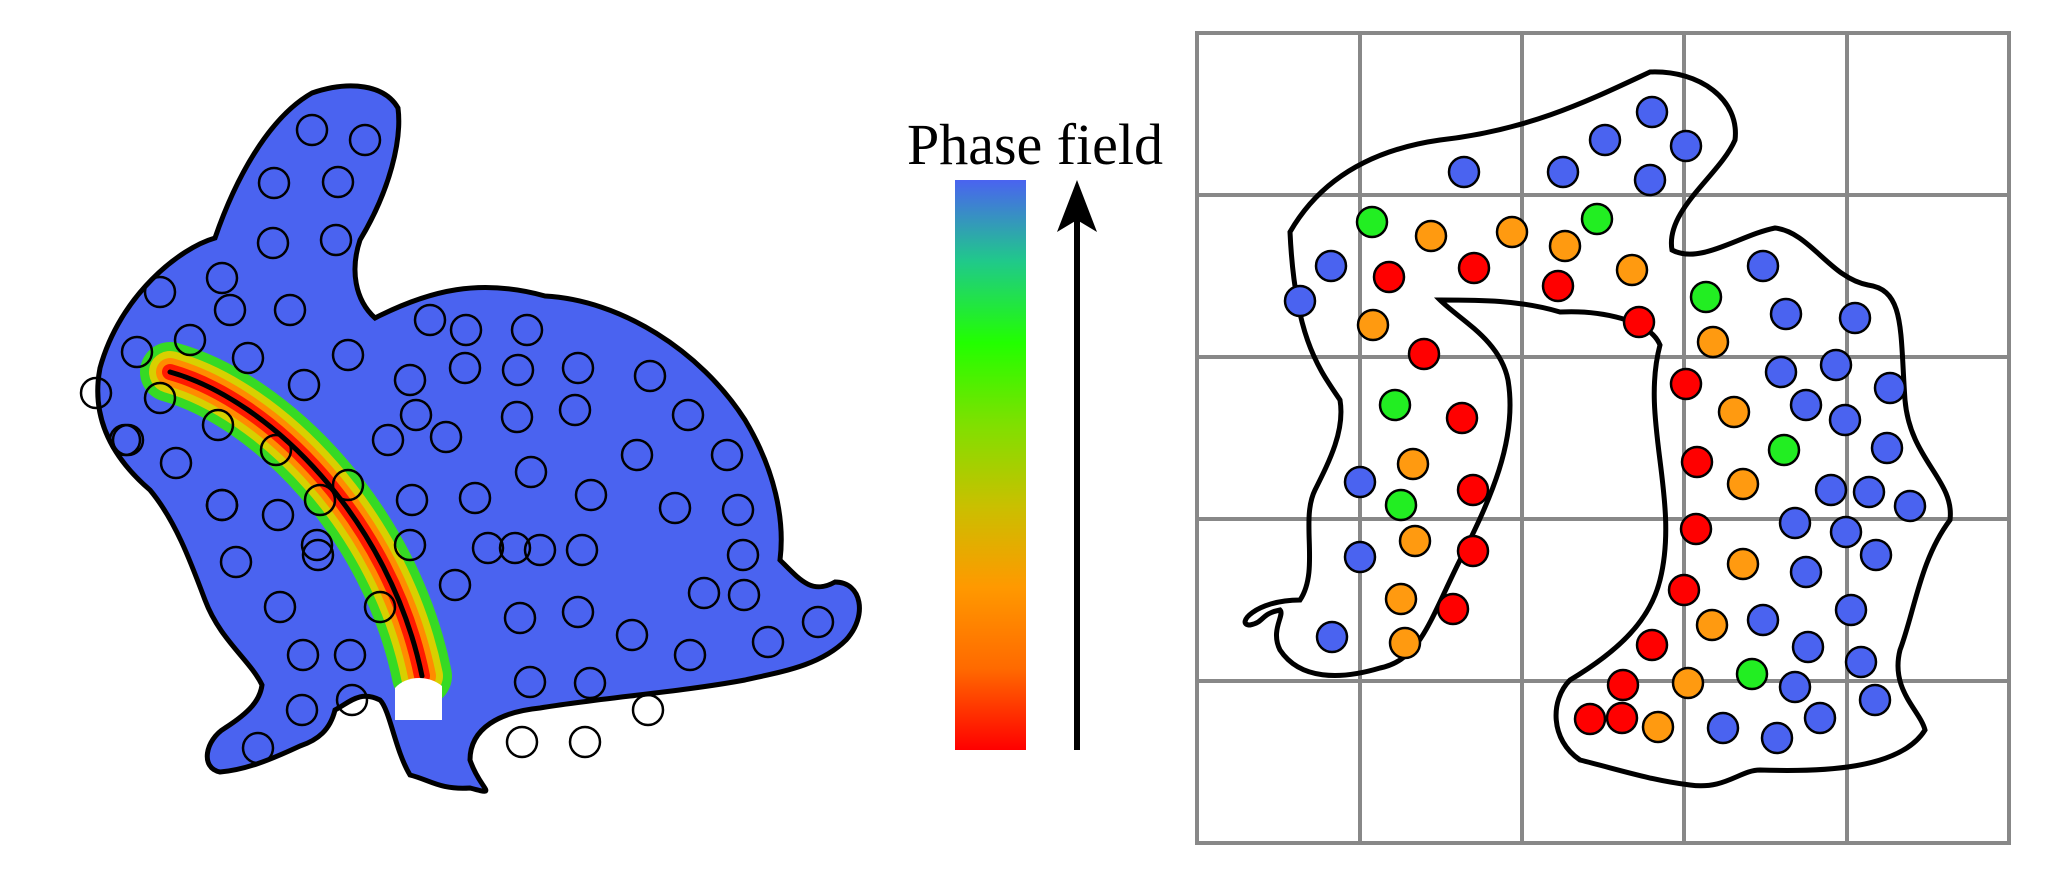  What do you see at coordinates (1035, 144) in the screenshot?
I see `colorbar-title: Phase field` at bounding box center [1035, 144].